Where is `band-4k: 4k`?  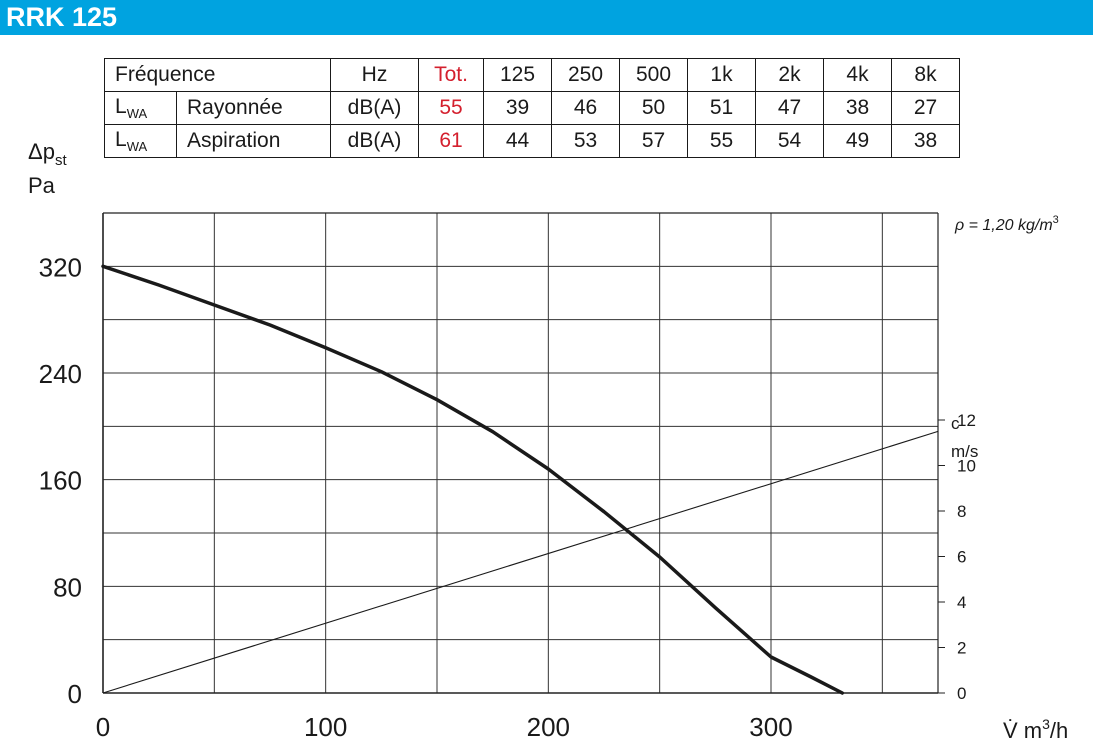
band-4k: 4k is located at coordinates (857, 75).